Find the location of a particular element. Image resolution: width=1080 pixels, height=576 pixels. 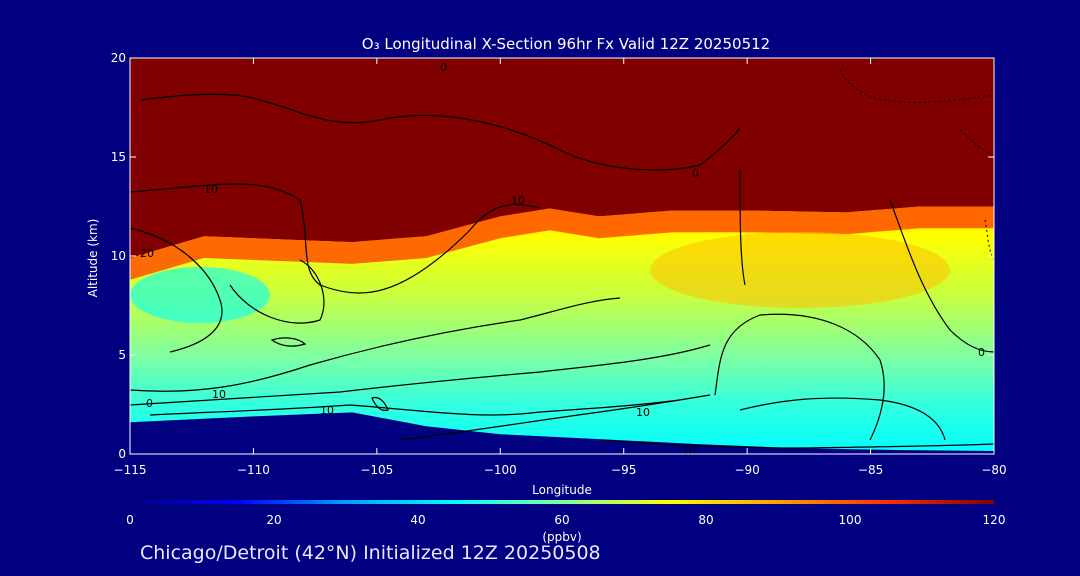

x-tick-label: −80 is located at coordinates (993, 470).